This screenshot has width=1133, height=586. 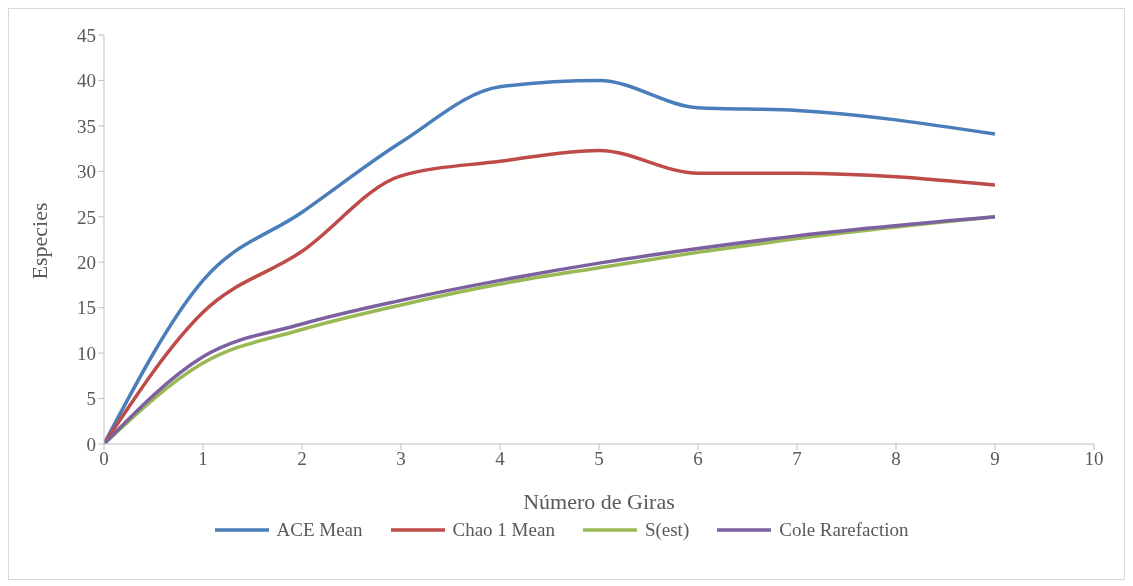 I want to click on x-tick-label: 7, so click(x=797, y=459).